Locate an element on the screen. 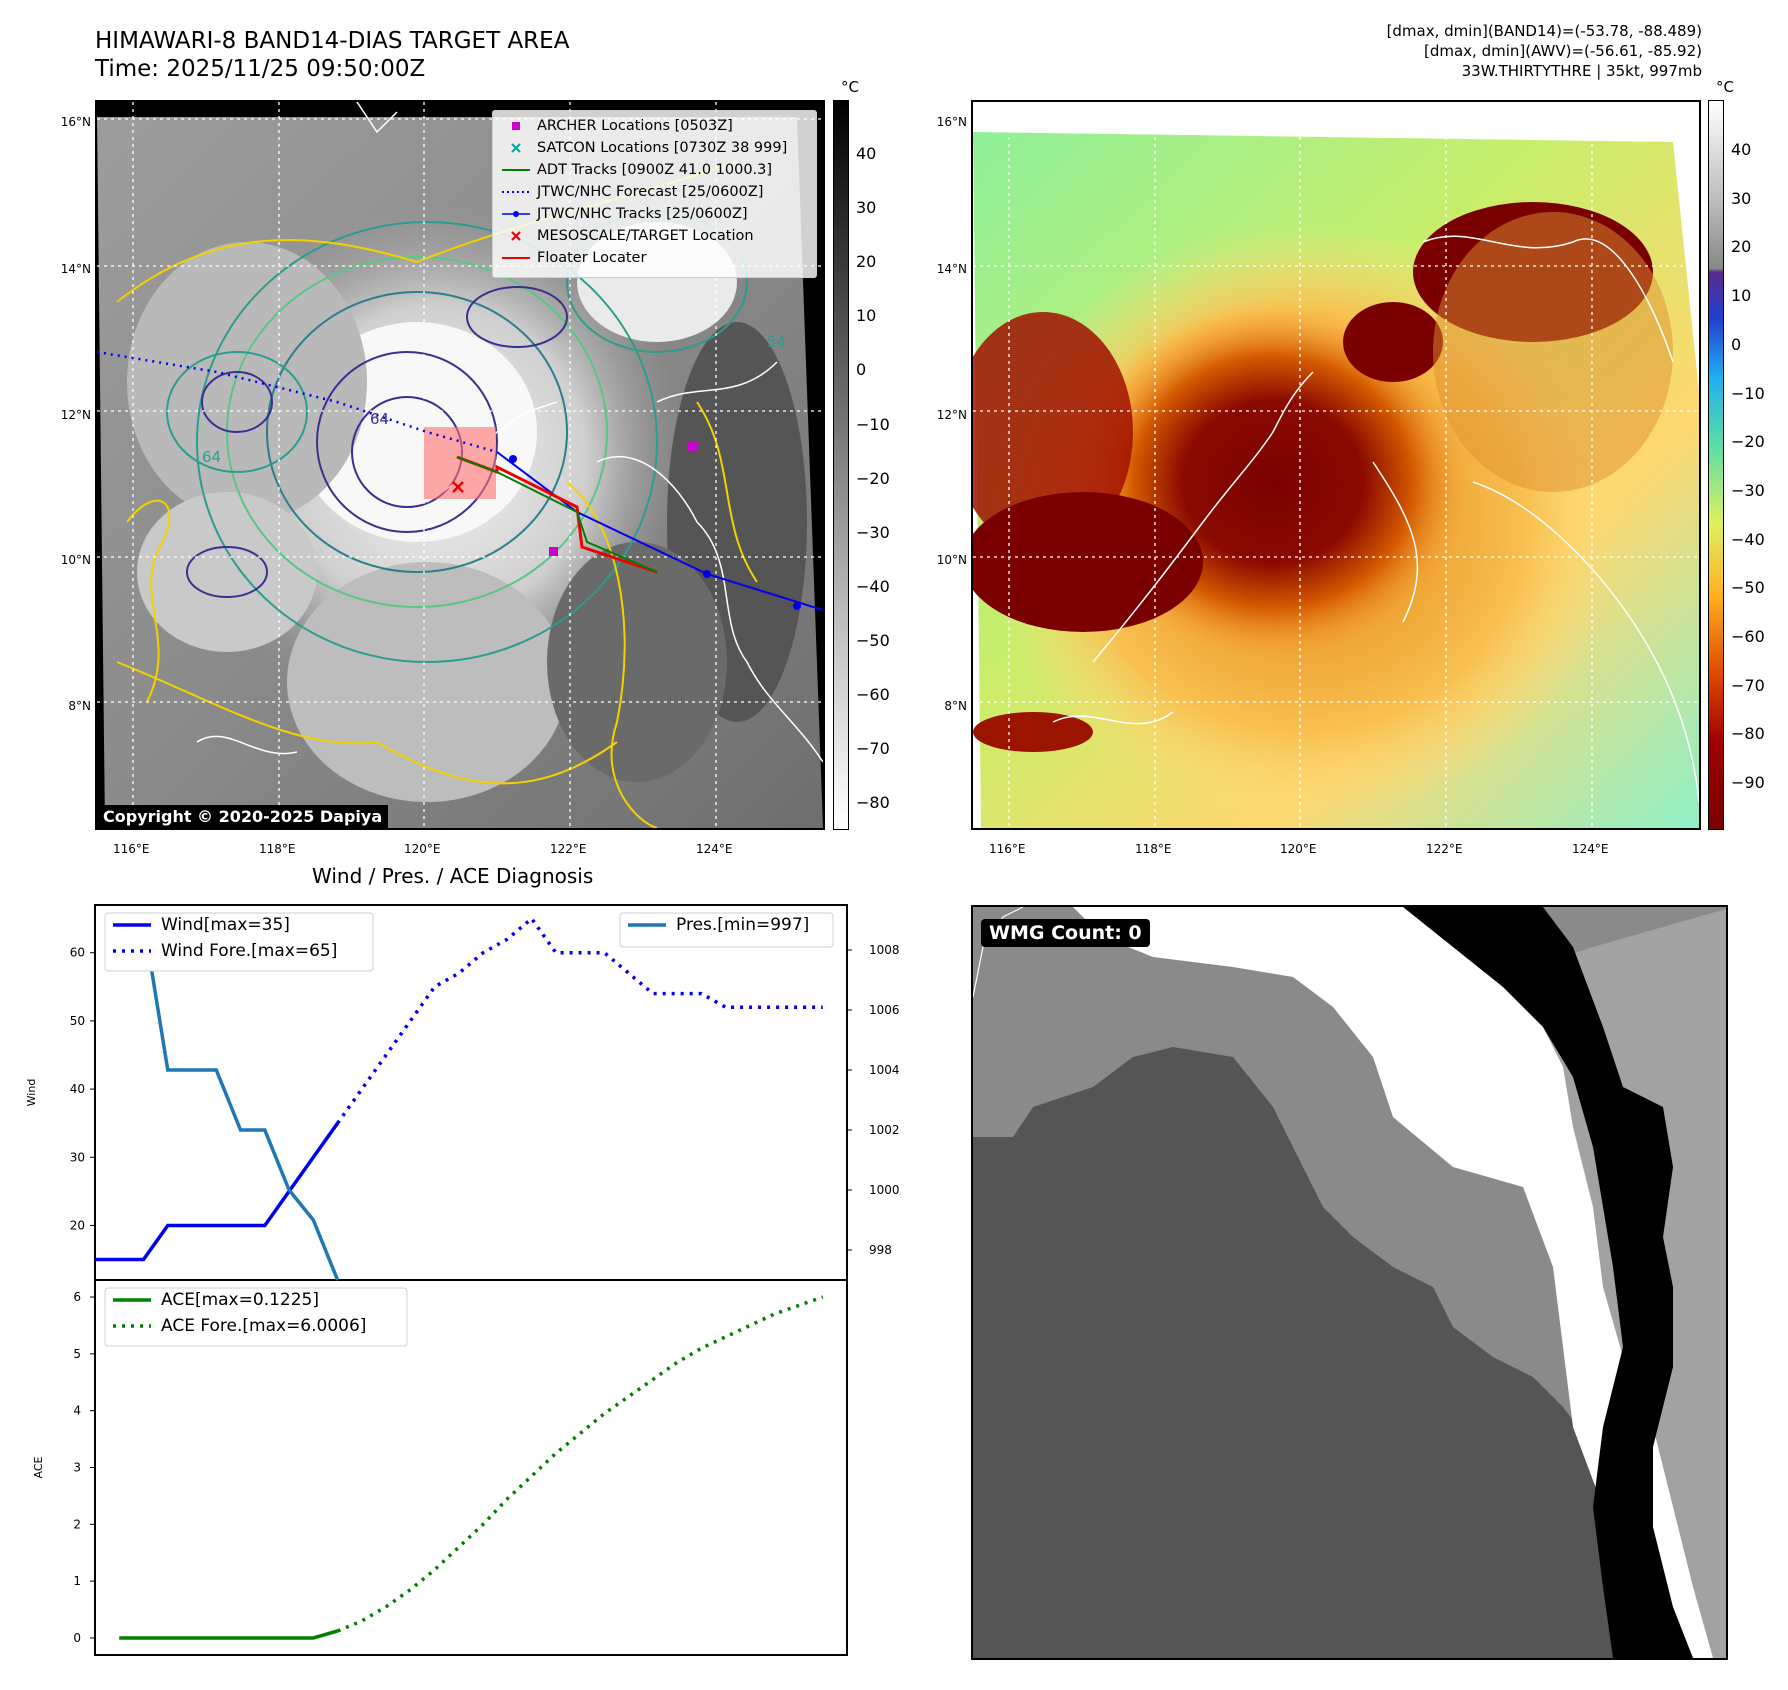 The image size is (1788, 1690). lat-label: 8°N is located at coordinates (79, 706).